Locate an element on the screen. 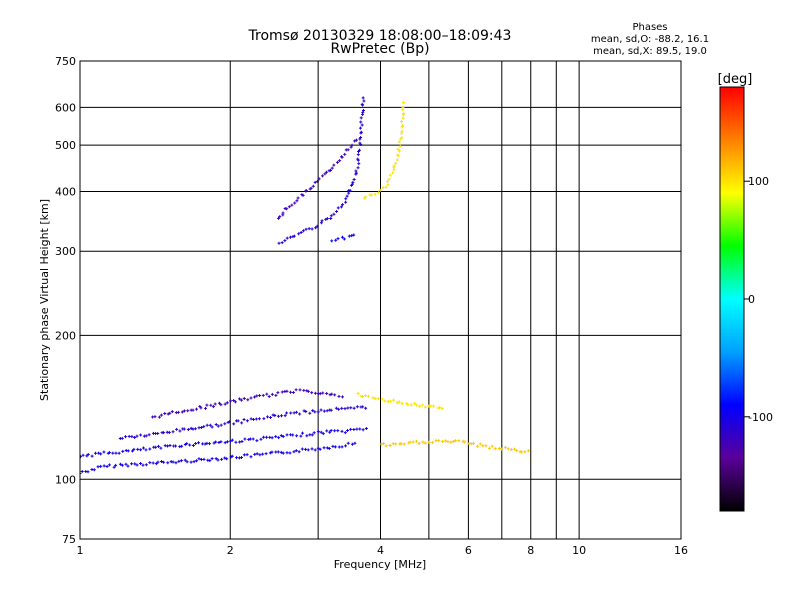  colorbar-tick-label: 0 is located at coordinates (751, 299).